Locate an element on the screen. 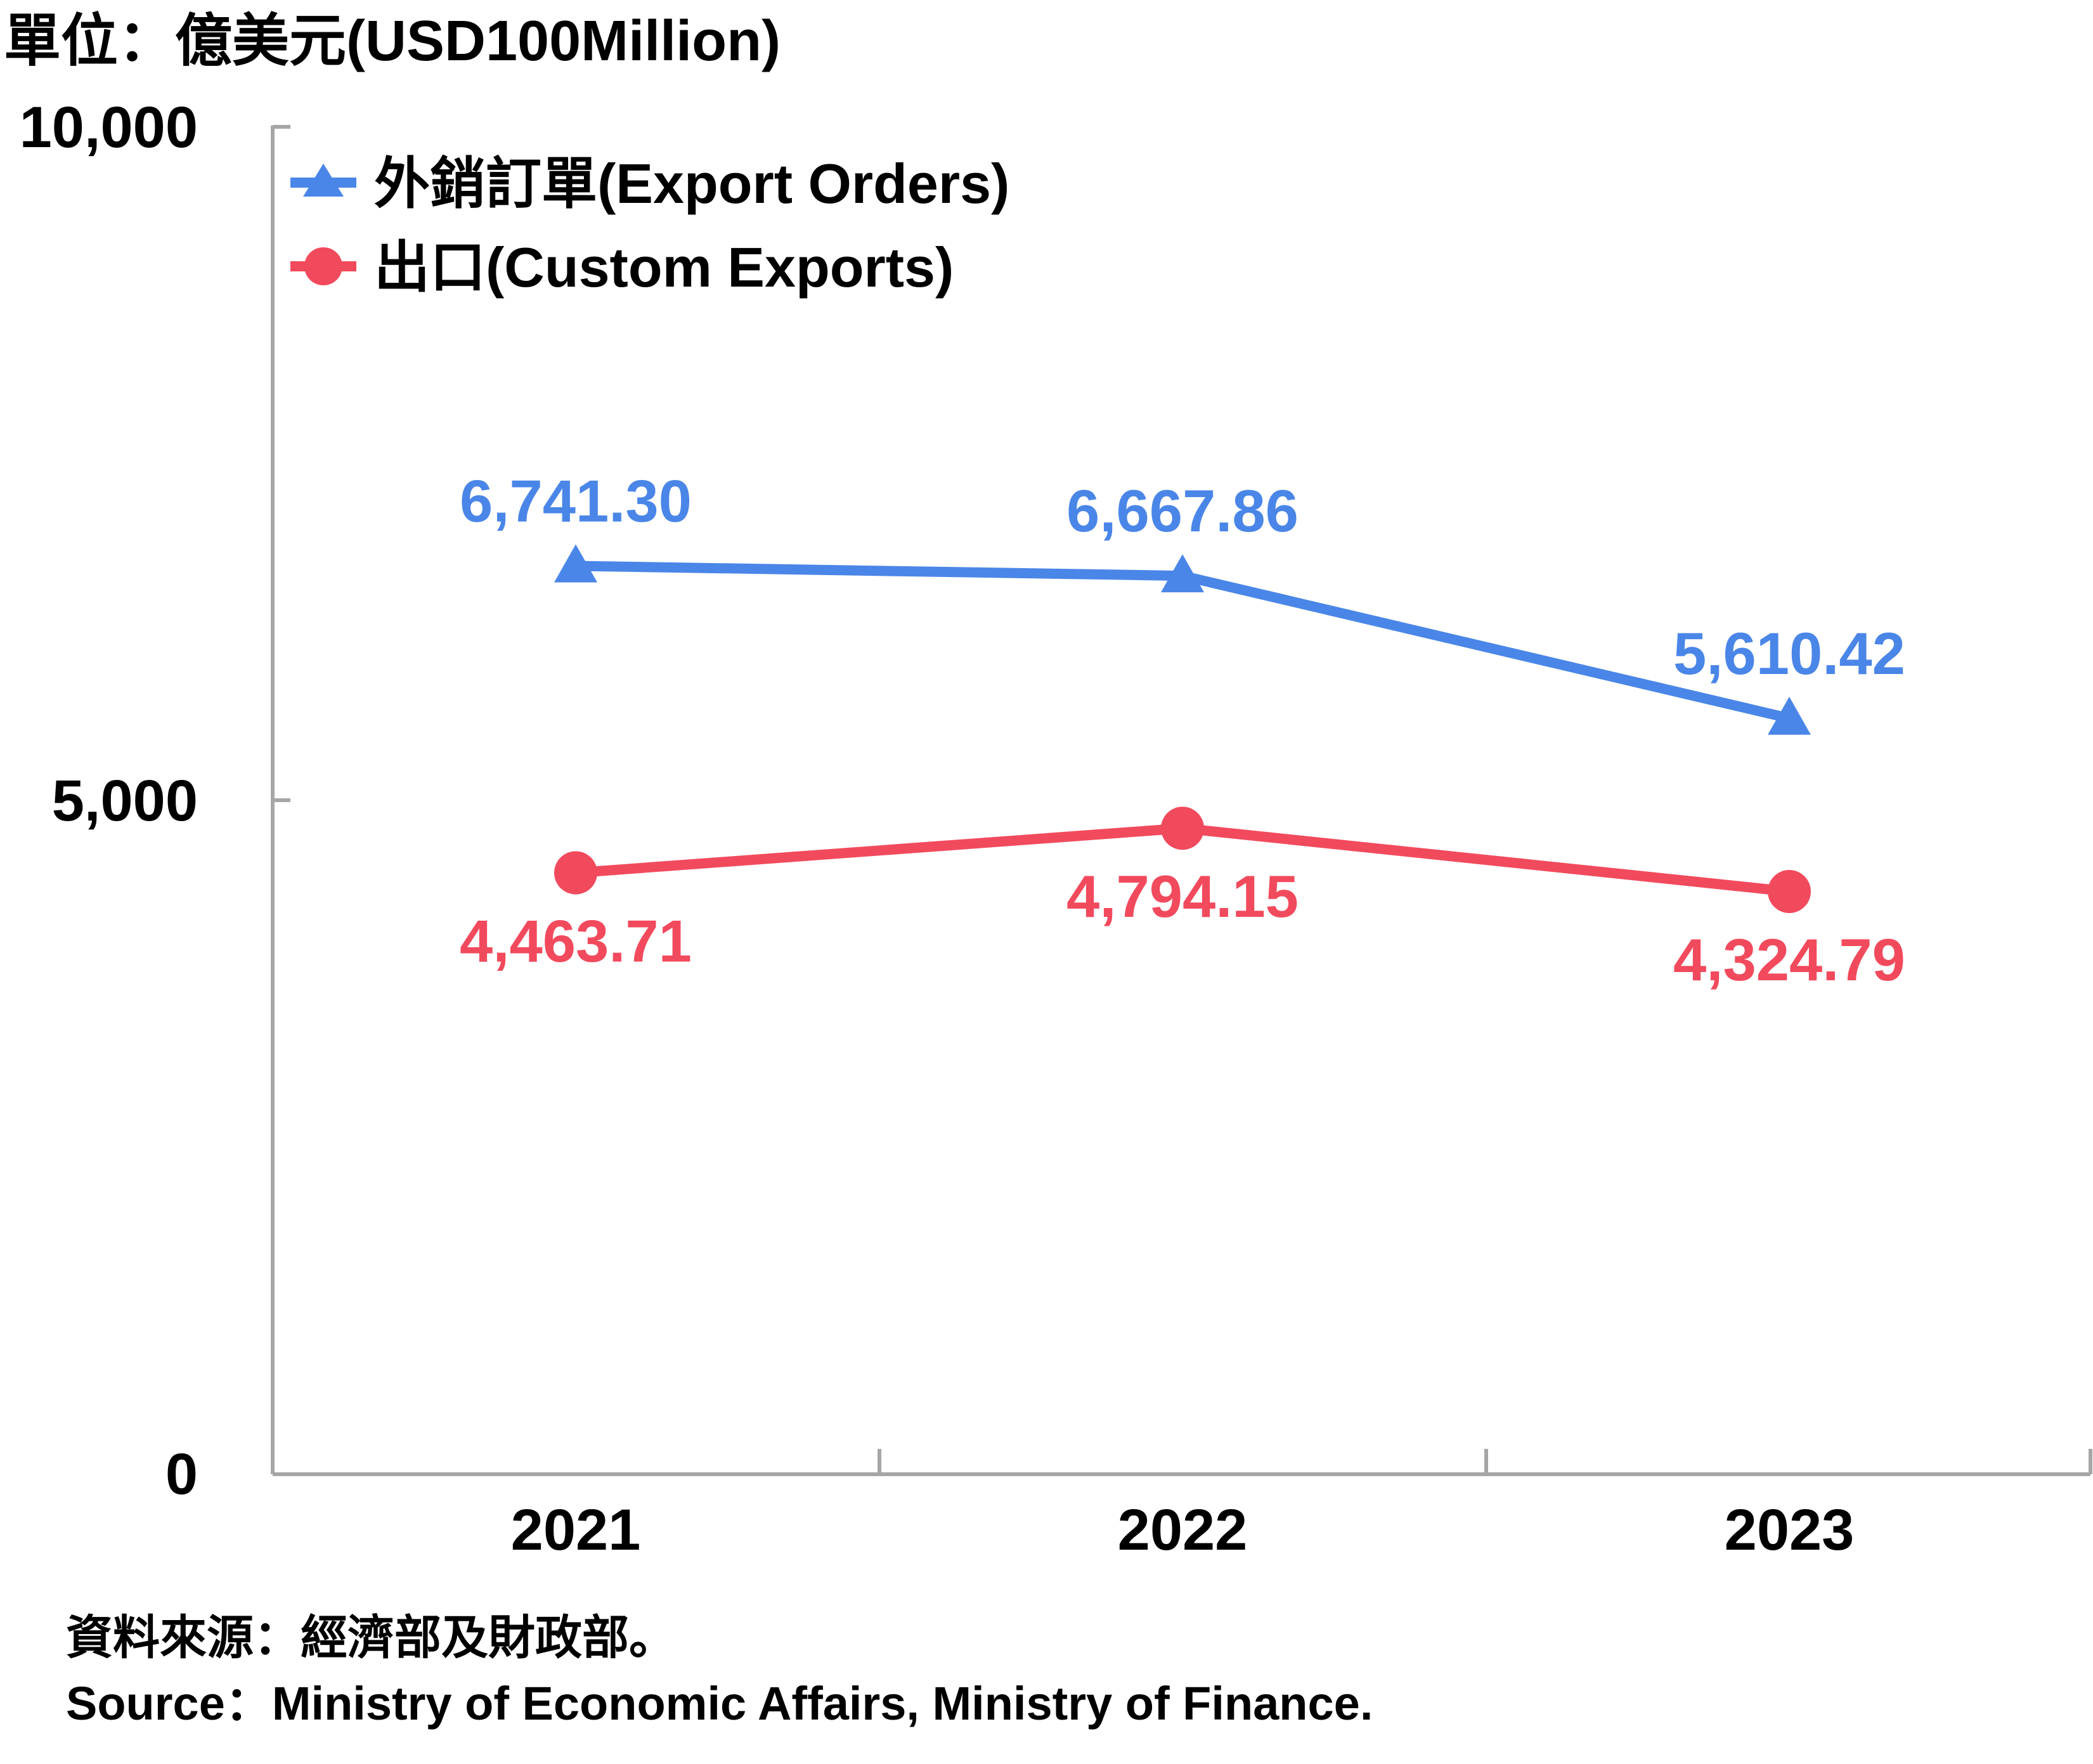  triangle-marker-icon is located at coordinates (323, 181).